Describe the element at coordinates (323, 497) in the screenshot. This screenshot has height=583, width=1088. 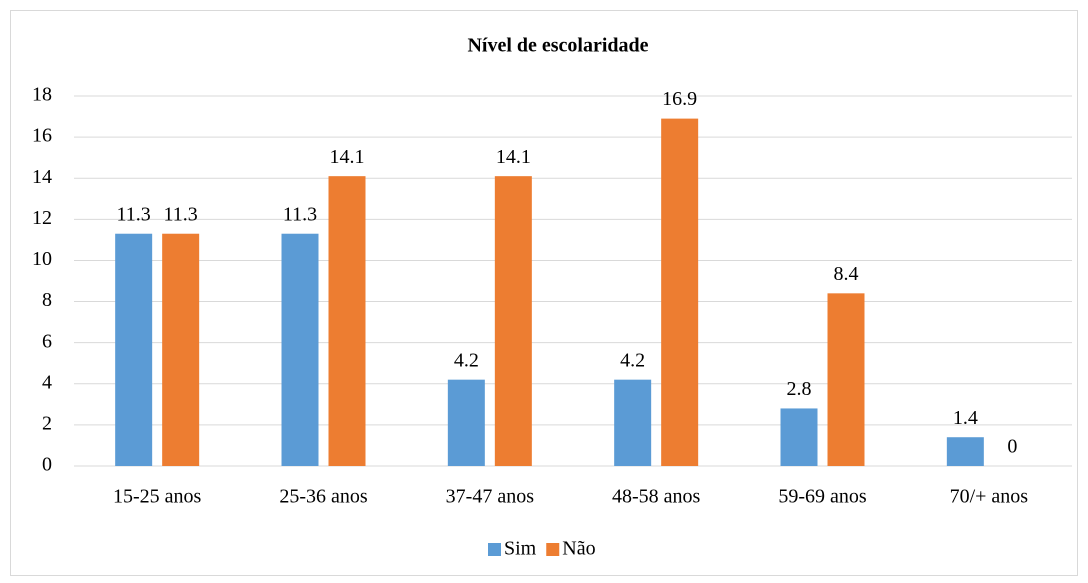
I see `x-tick-label: 25-36 anos` at that location.